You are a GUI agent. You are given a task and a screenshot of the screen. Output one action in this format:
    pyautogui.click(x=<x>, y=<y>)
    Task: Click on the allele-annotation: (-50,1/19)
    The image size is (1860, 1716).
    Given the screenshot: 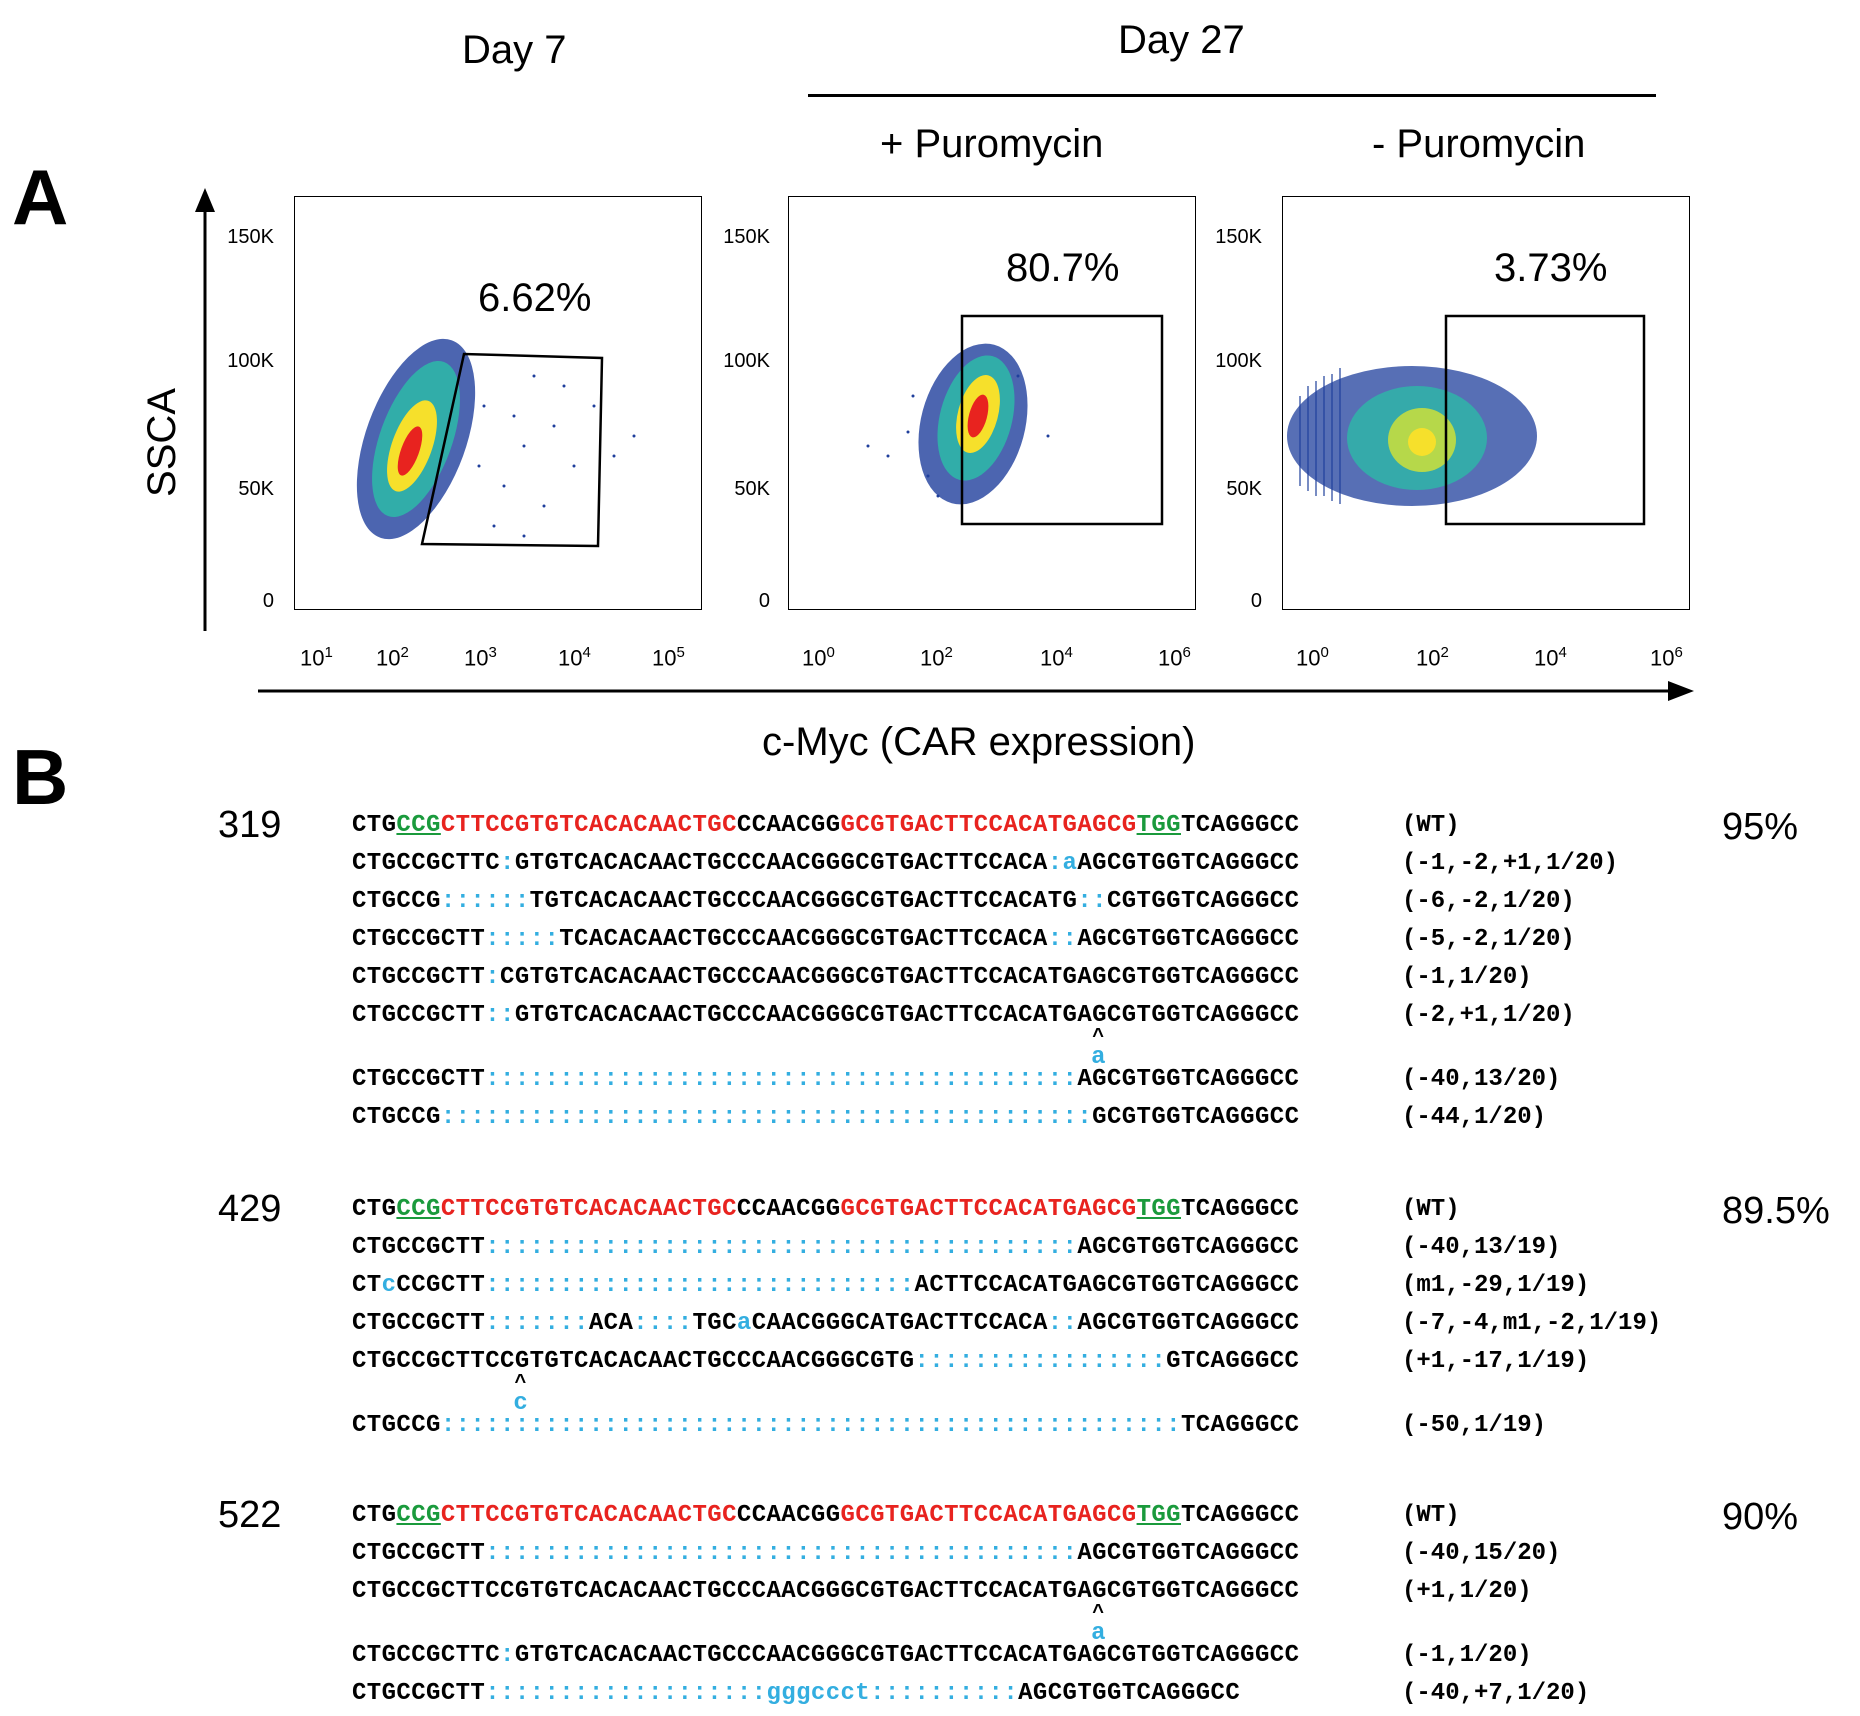 What is the action you would take?
    pyautogui.click(x=1474, y=1425)
    